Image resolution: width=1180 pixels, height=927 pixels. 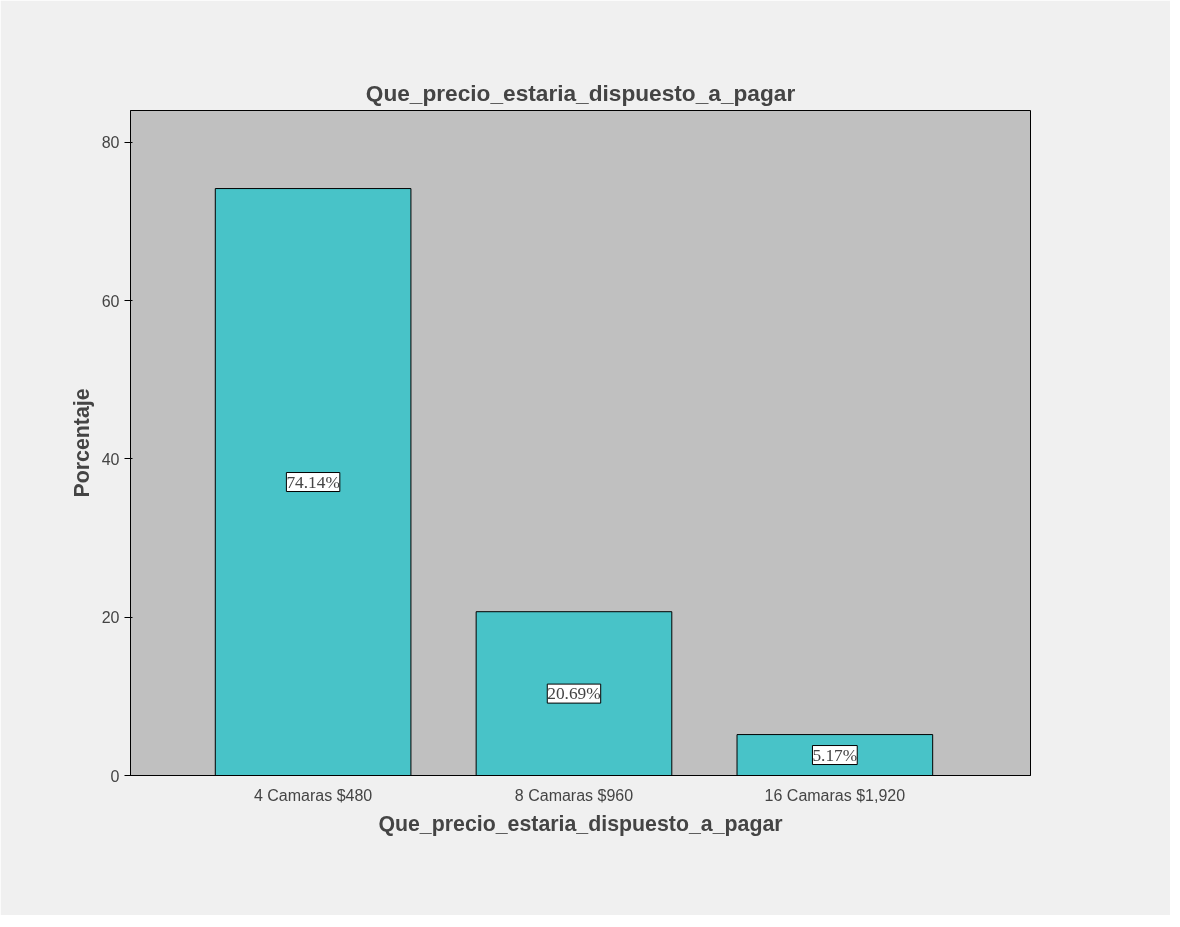 I want to click on y-tick-label: 80, so click(x=110, y=143).